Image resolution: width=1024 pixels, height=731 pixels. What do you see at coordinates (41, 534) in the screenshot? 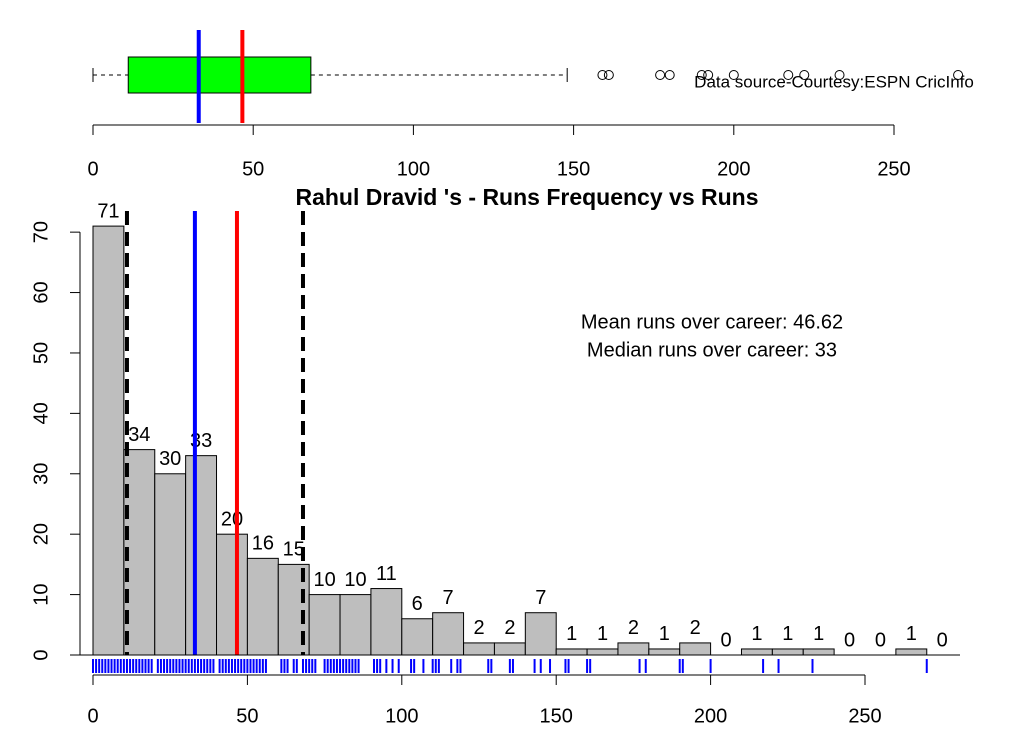
I see `y-tick-label: 20` at bounding box center [41, 534].